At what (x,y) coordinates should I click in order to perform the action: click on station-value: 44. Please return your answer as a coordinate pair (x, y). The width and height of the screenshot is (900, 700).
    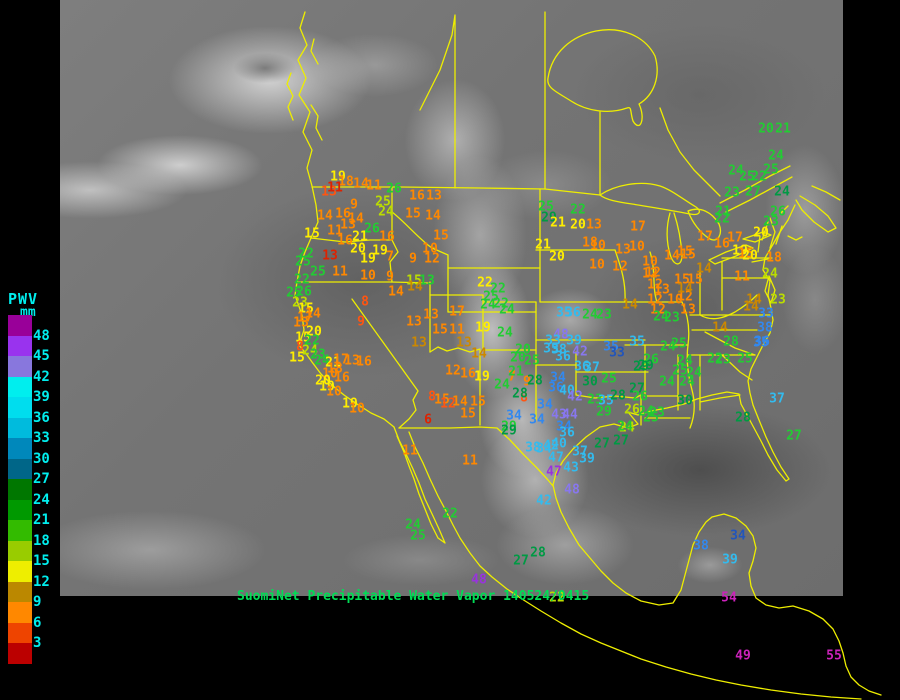
    Looking at the image, I should click on (570, 415).